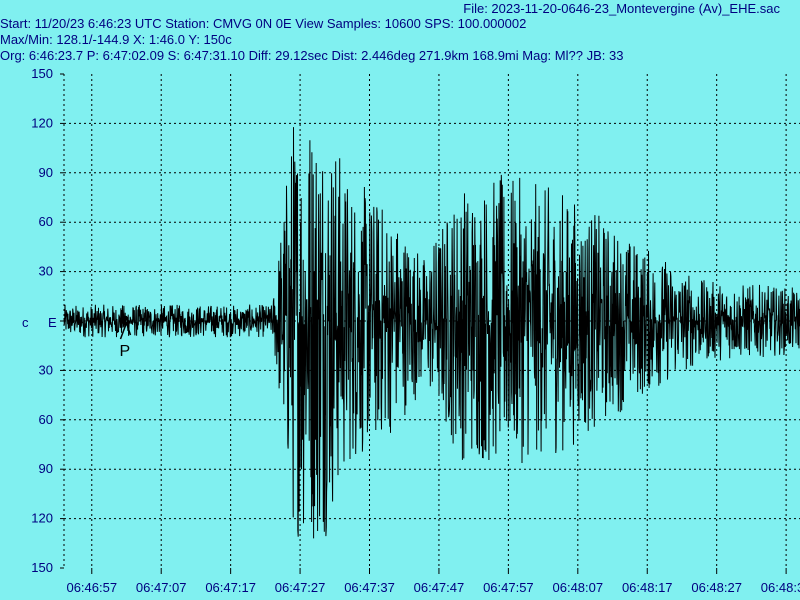 Image resolution: width=800 pixels, height=600 pixels. I want to click on x-tick-label: 06:48:17, so click(647, 587).